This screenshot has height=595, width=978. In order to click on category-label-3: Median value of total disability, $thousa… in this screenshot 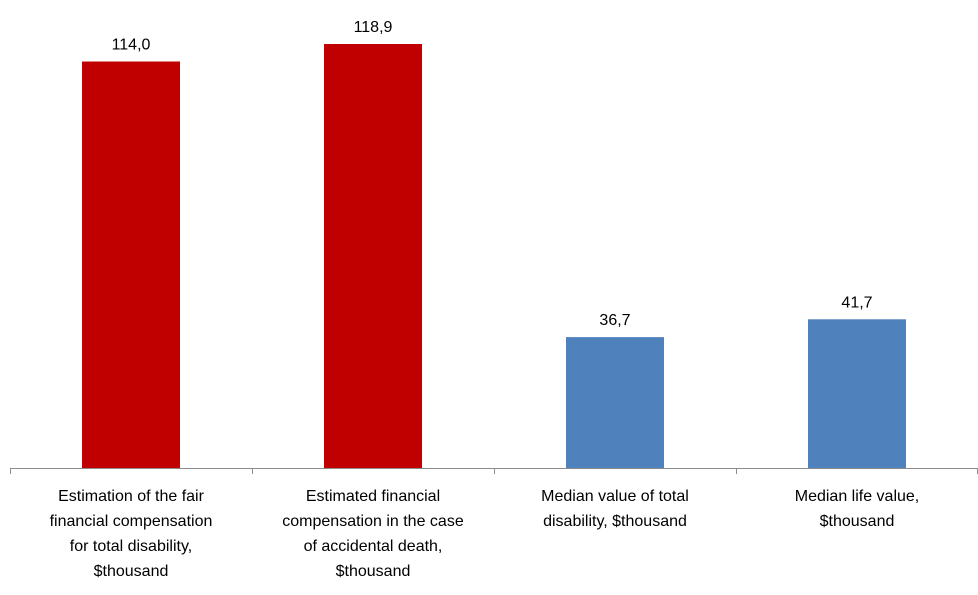, I will do `click(615, 509)`.